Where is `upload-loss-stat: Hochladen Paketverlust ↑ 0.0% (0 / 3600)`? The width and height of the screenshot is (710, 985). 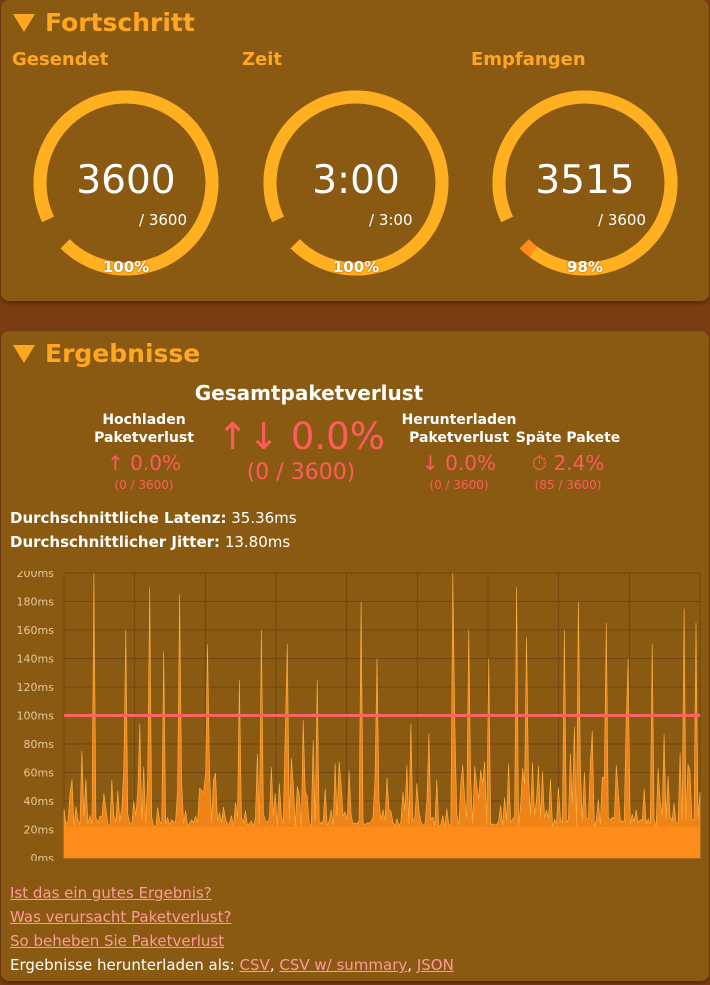
upload-loss-stat: Hochladen Paketverlust ↑ 0.0% (0 / 3600) is located at coordinates (144, 451).